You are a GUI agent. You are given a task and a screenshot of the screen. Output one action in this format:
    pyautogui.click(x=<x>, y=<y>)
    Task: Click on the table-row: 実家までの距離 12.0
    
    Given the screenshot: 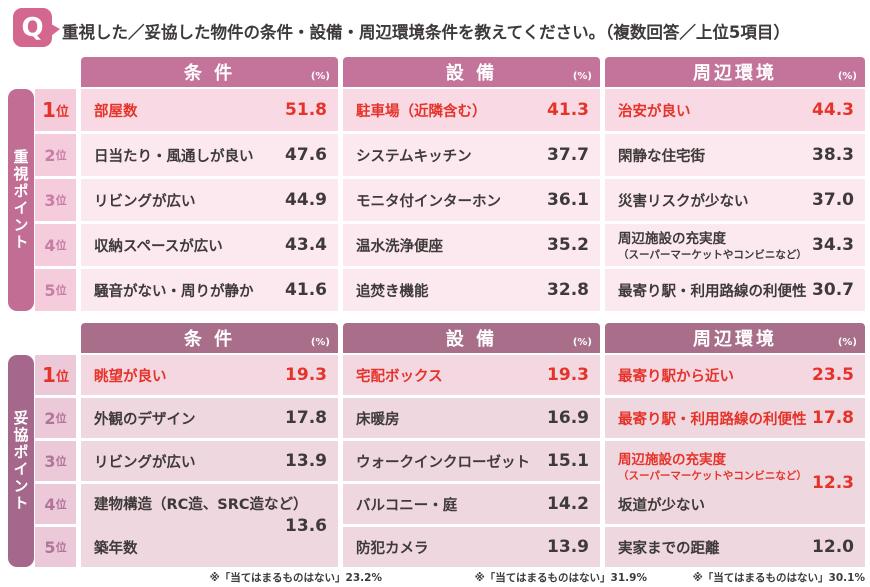 What is the action you would take?
    pyautogui.click(x=735, y=547)
    